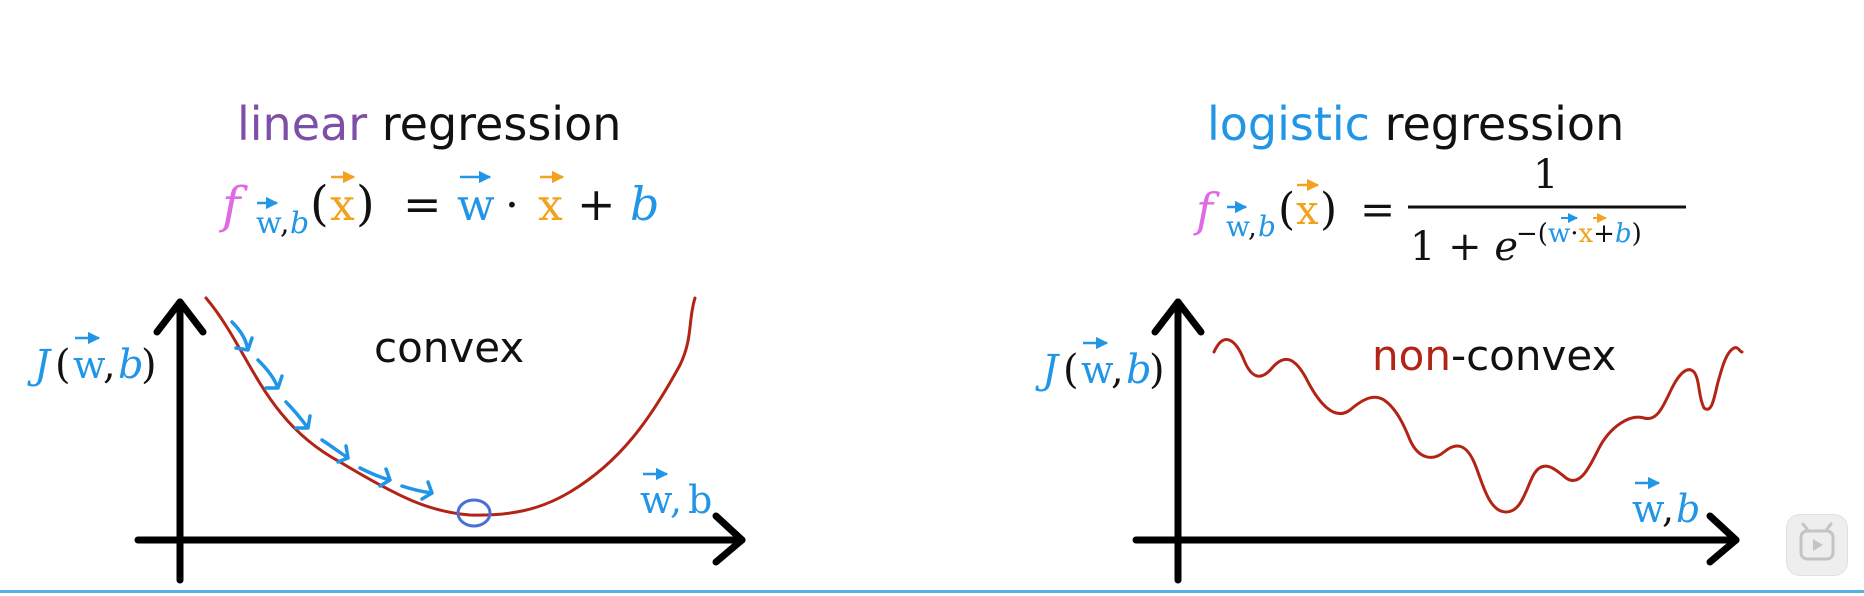 The width and height of the screenshot is (1864, 596). Describe the element at coordinates (1047, 370) in the screenshot. I see `right-ylabel-J: J` at that location.